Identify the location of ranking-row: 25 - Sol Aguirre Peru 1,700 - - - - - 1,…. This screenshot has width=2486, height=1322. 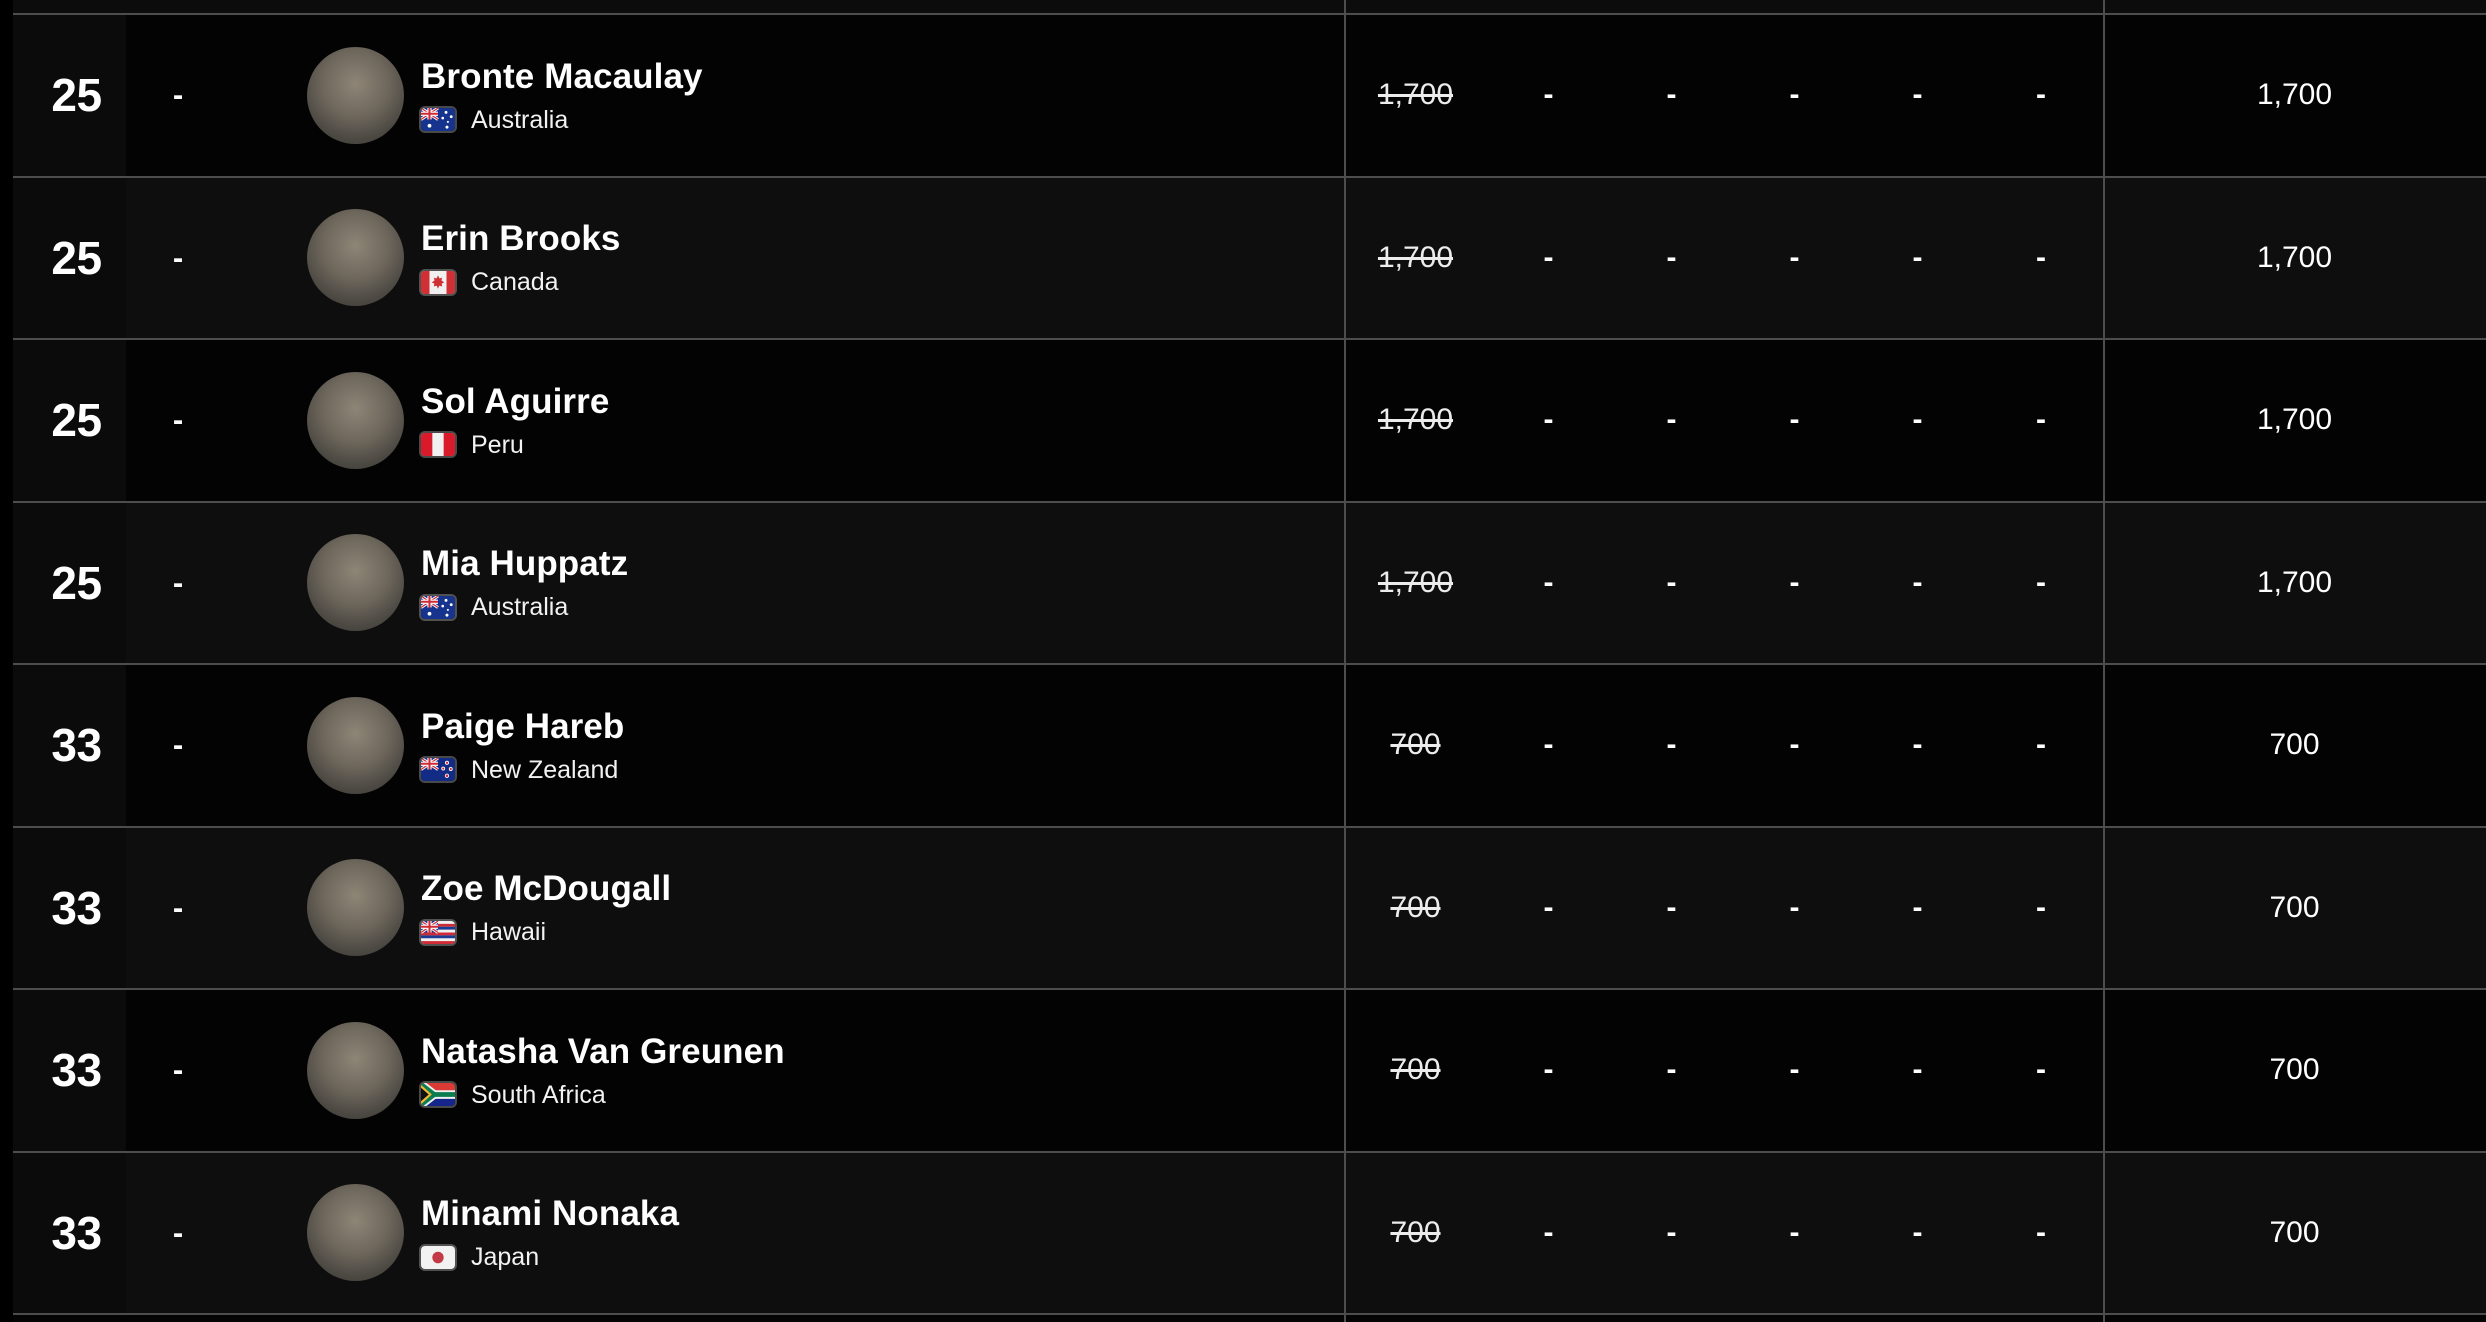
(1249, 419).